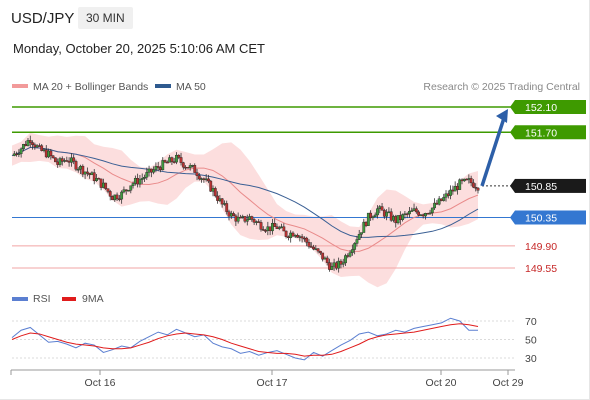  I want to click on projection-arrow-head, so click(502, 116).